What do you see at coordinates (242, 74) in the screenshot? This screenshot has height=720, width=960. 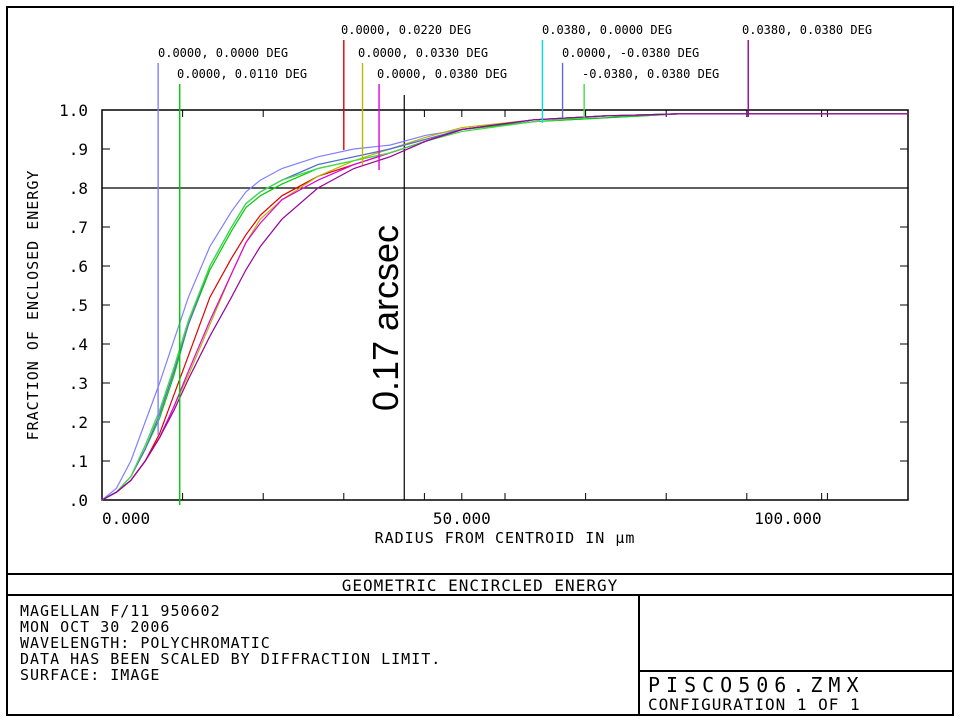 I see `field-label: 0.0000, 0.0110 DEG` at bounding box center [242, 74].